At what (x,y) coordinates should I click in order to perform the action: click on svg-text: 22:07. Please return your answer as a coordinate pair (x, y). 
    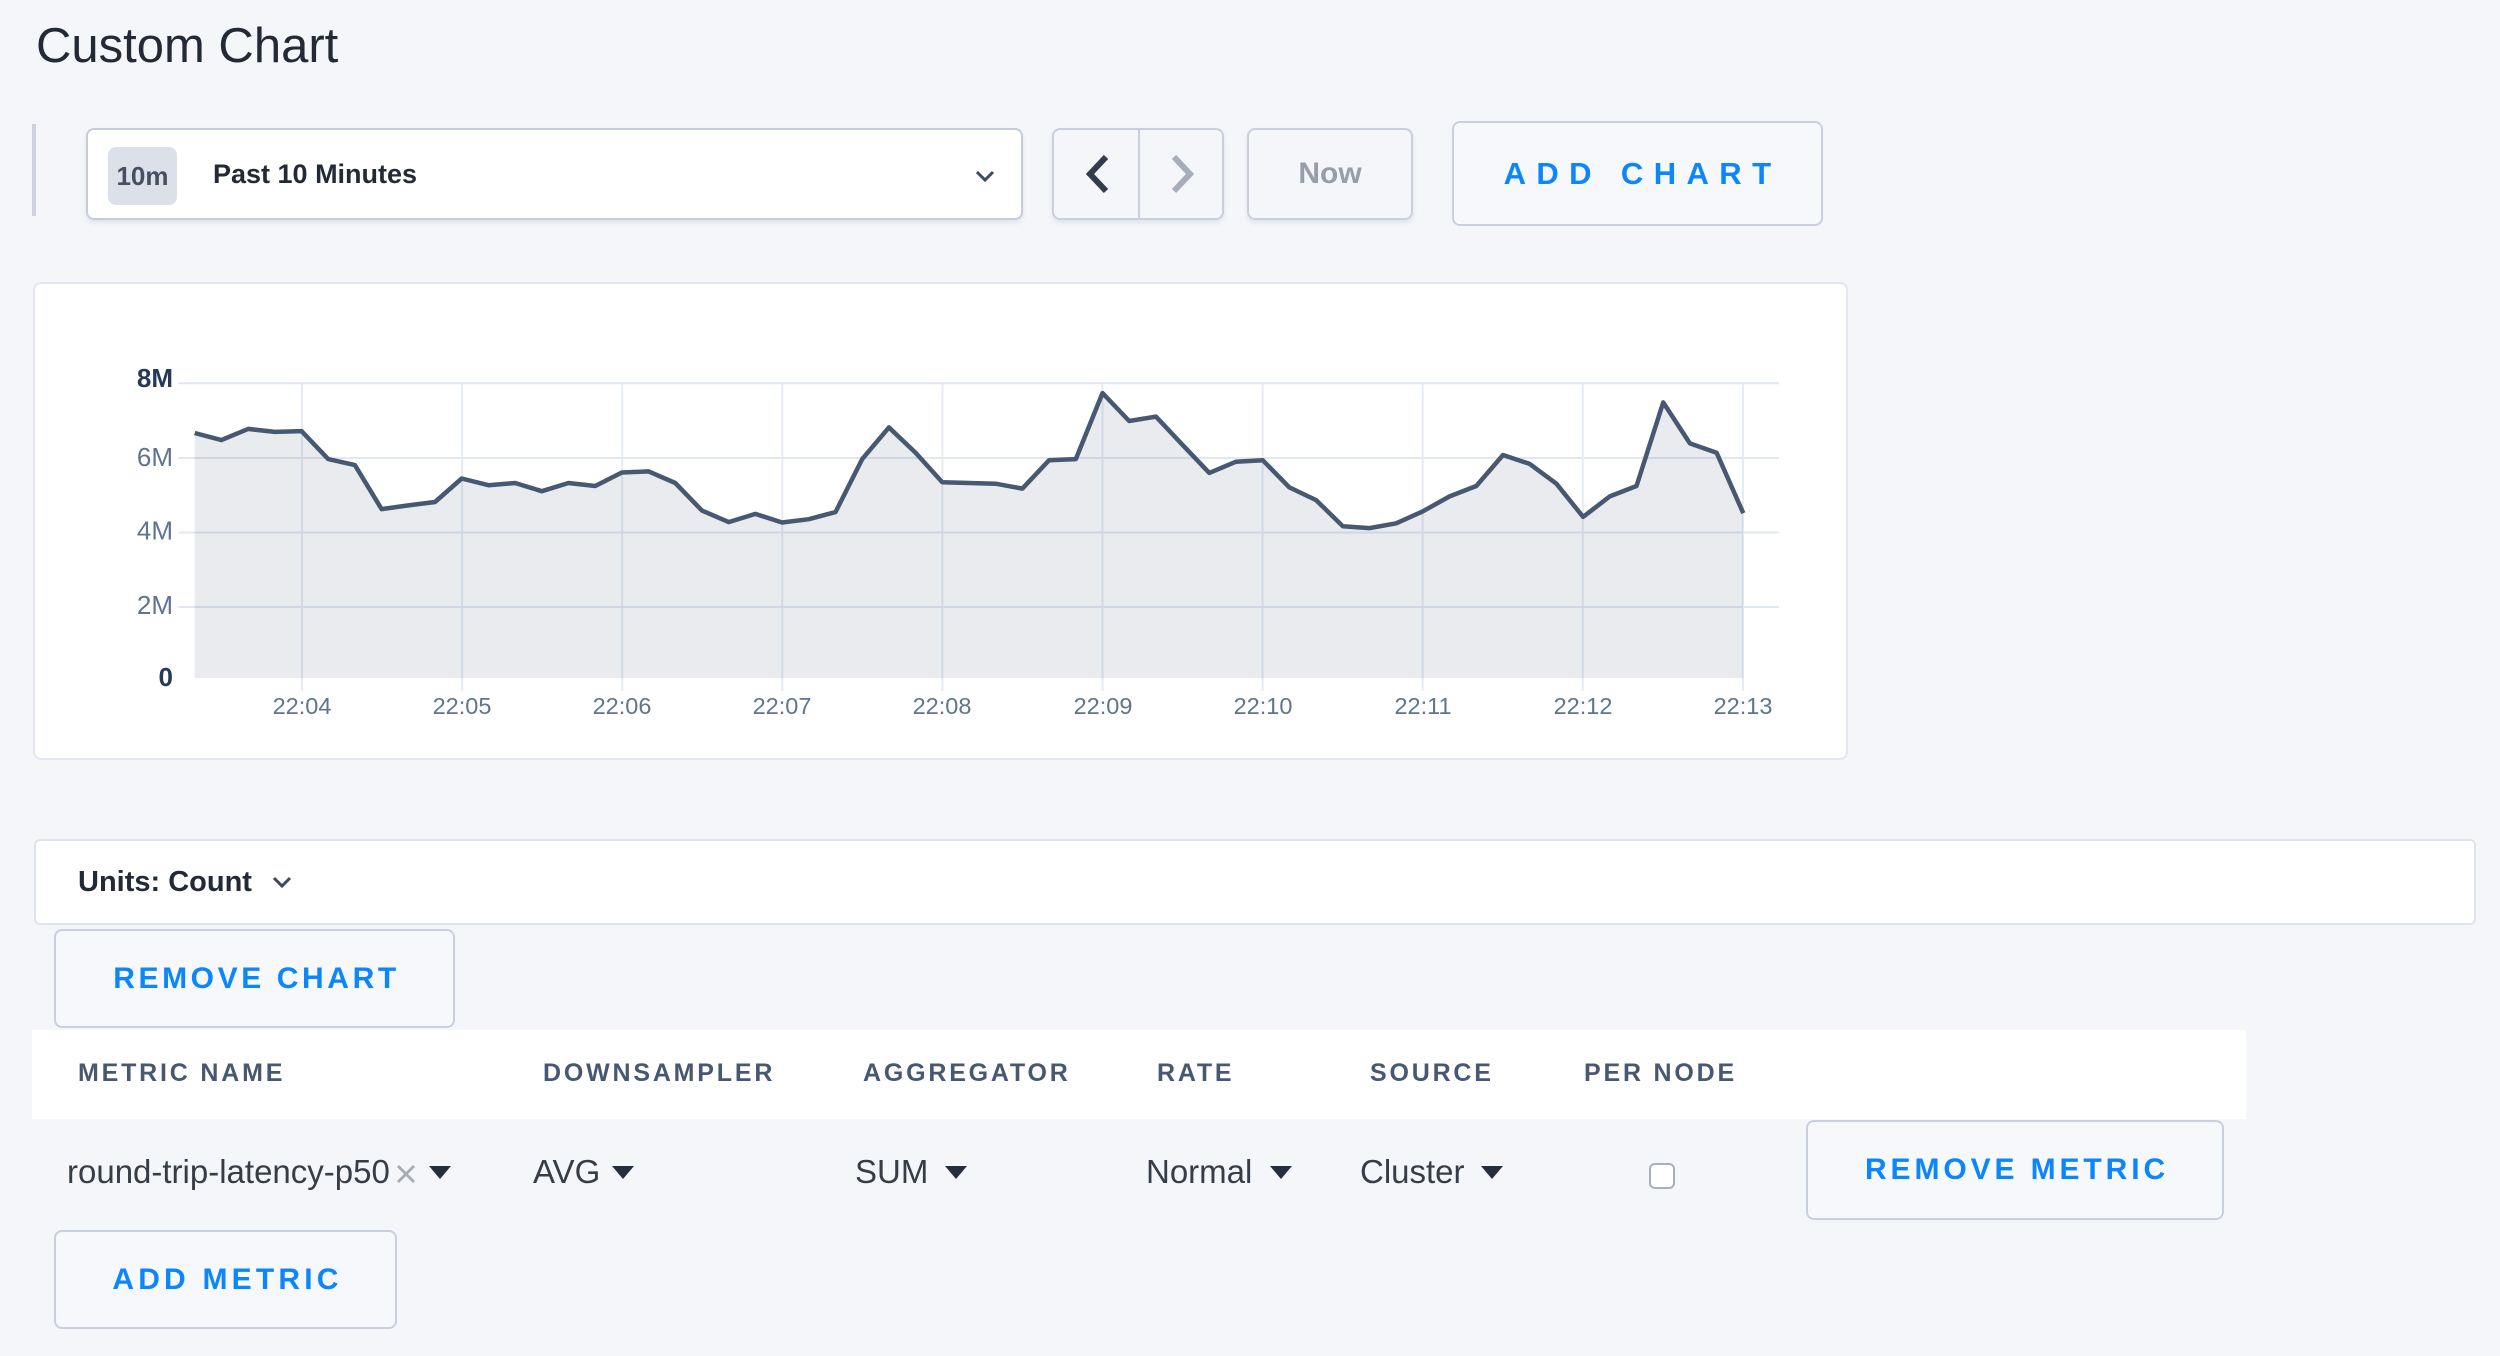
    Looking at the image, I should click on (782, 706).